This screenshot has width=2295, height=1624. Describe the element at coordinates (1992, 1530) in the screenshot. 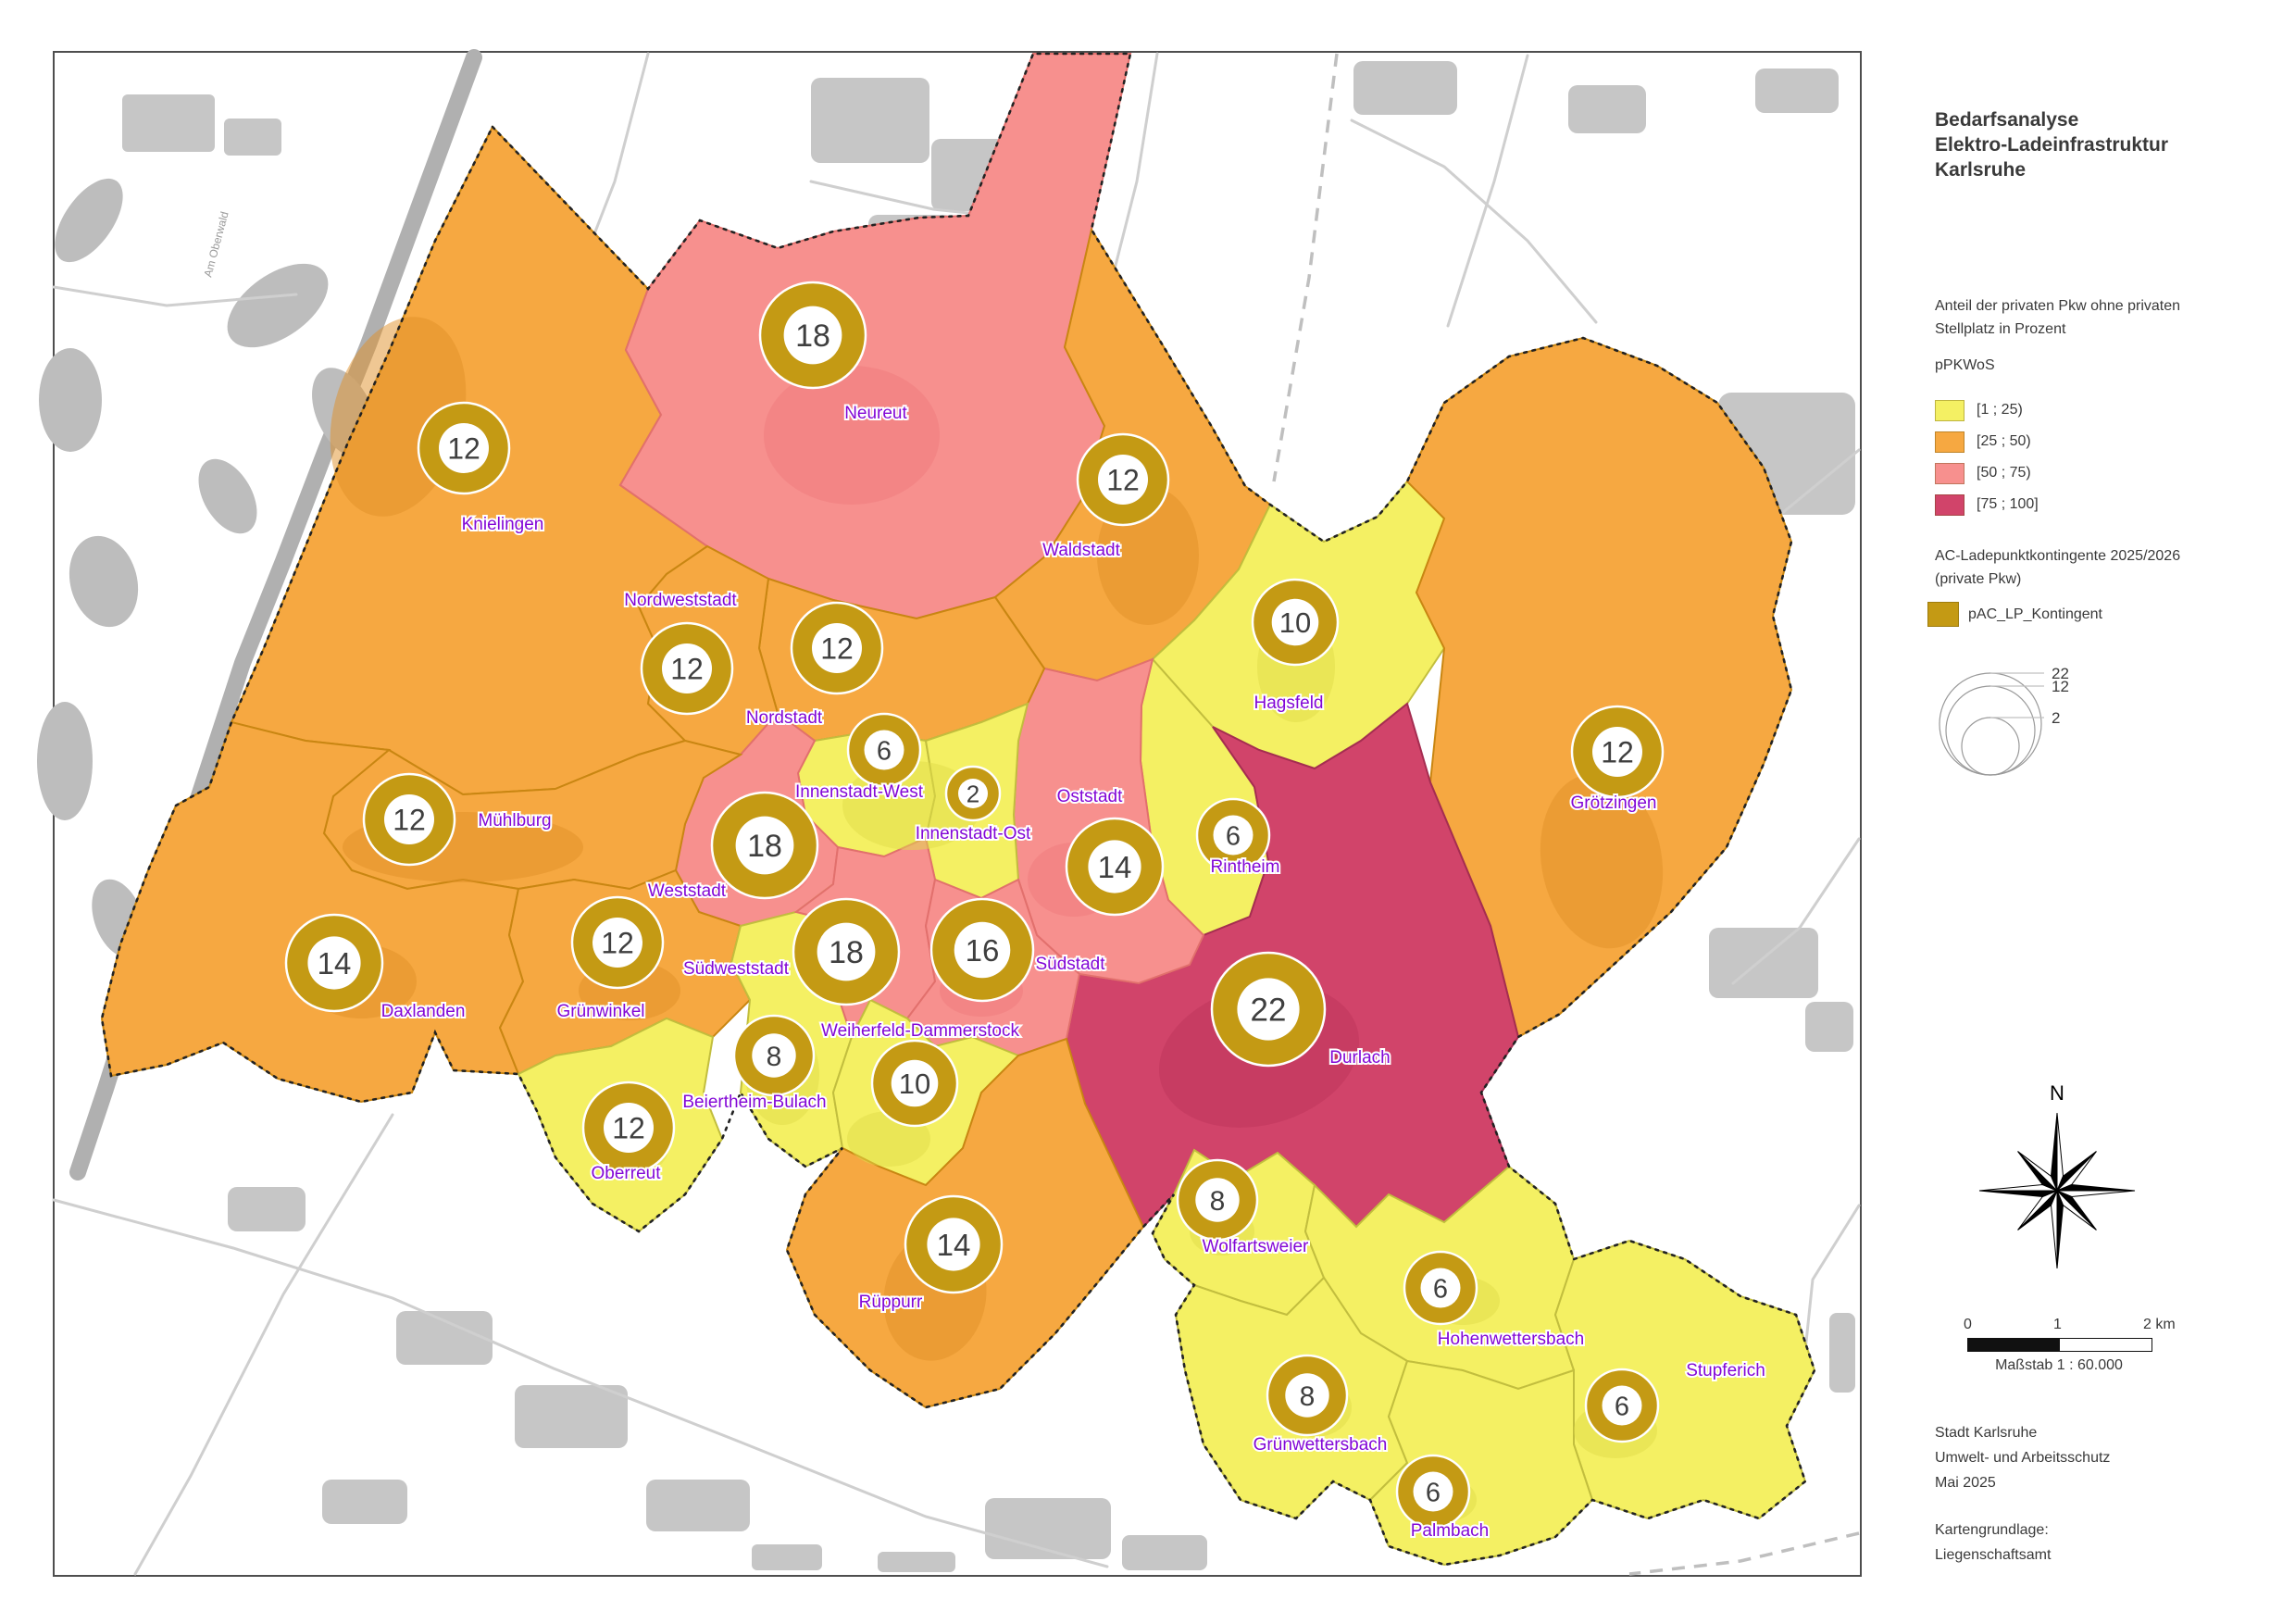

I see `basemap-credits-line1: Kartengrundlage:` at that location.